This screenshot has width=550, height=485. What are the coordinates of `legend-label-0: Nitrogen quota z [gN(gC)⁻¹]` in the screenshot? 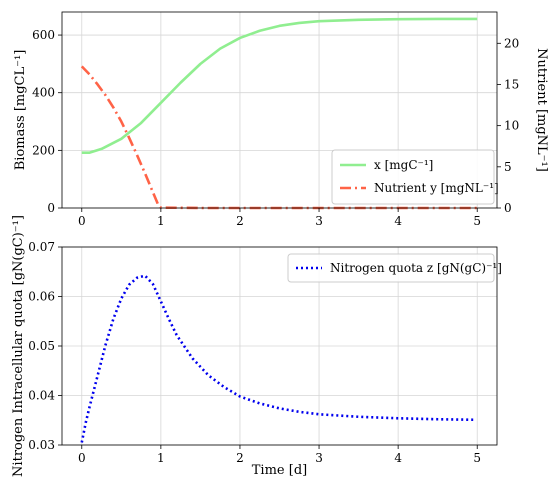 It's located at (416, 268).